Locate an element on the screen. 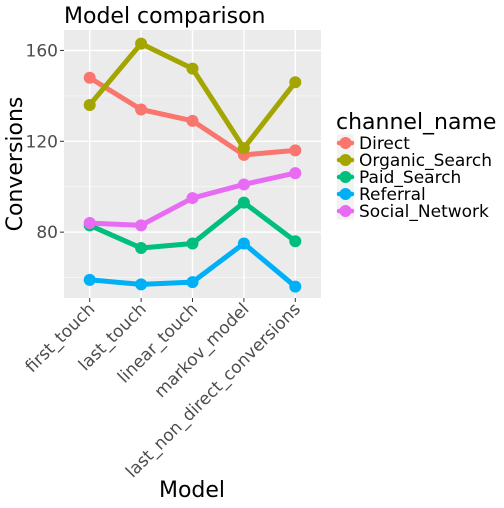 This screenshot has height=508, width=504. y-axis-label: Conversions is located at coordinates (15, 164).